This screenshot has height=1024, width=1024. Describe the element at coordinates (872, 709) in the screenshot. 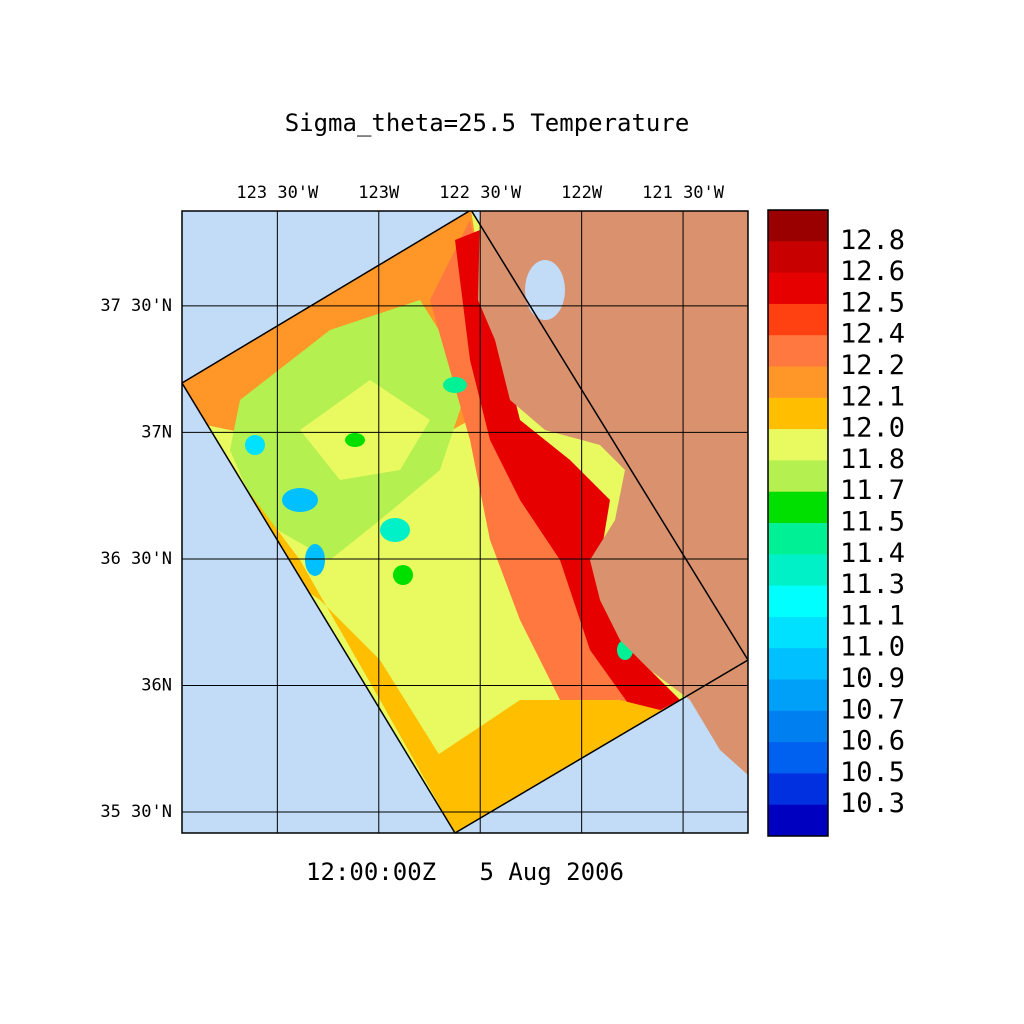

I see `colorbar-label: 10.7` at that location.